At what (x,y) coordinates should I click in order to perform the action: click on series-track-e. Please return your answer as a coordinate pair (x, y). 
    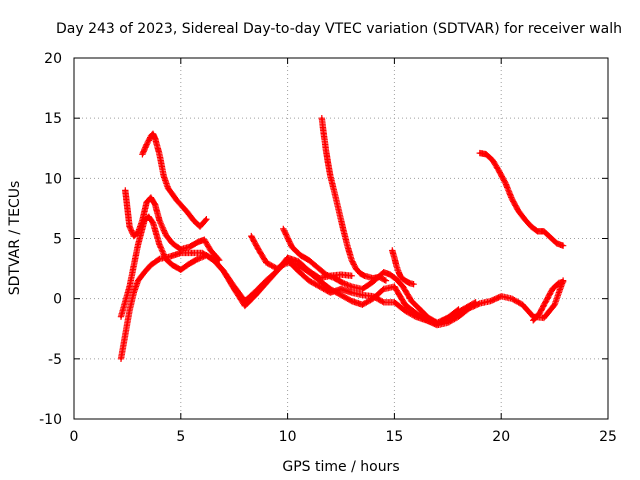
    Looking at the image, I should click on (355, 280).